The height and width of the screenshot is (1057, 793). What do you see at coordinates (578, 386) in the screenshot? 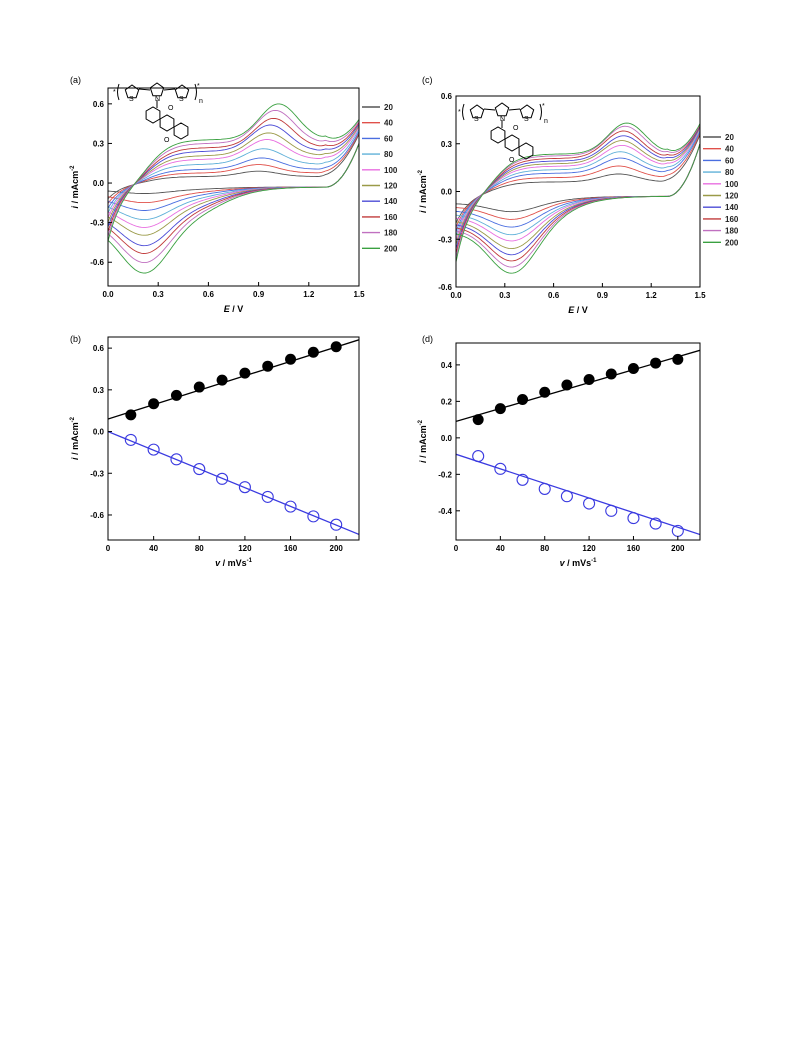
I see `fit-line-anodic` at bounding box center [578, 386].